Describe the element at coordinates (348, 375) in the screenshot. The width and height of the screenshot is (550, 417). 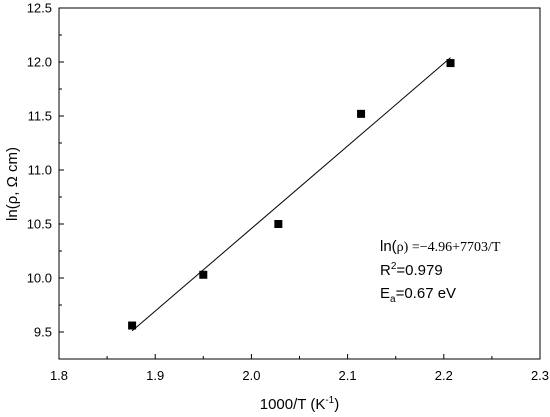
I see `x-tick-label: 2.1` at that location.